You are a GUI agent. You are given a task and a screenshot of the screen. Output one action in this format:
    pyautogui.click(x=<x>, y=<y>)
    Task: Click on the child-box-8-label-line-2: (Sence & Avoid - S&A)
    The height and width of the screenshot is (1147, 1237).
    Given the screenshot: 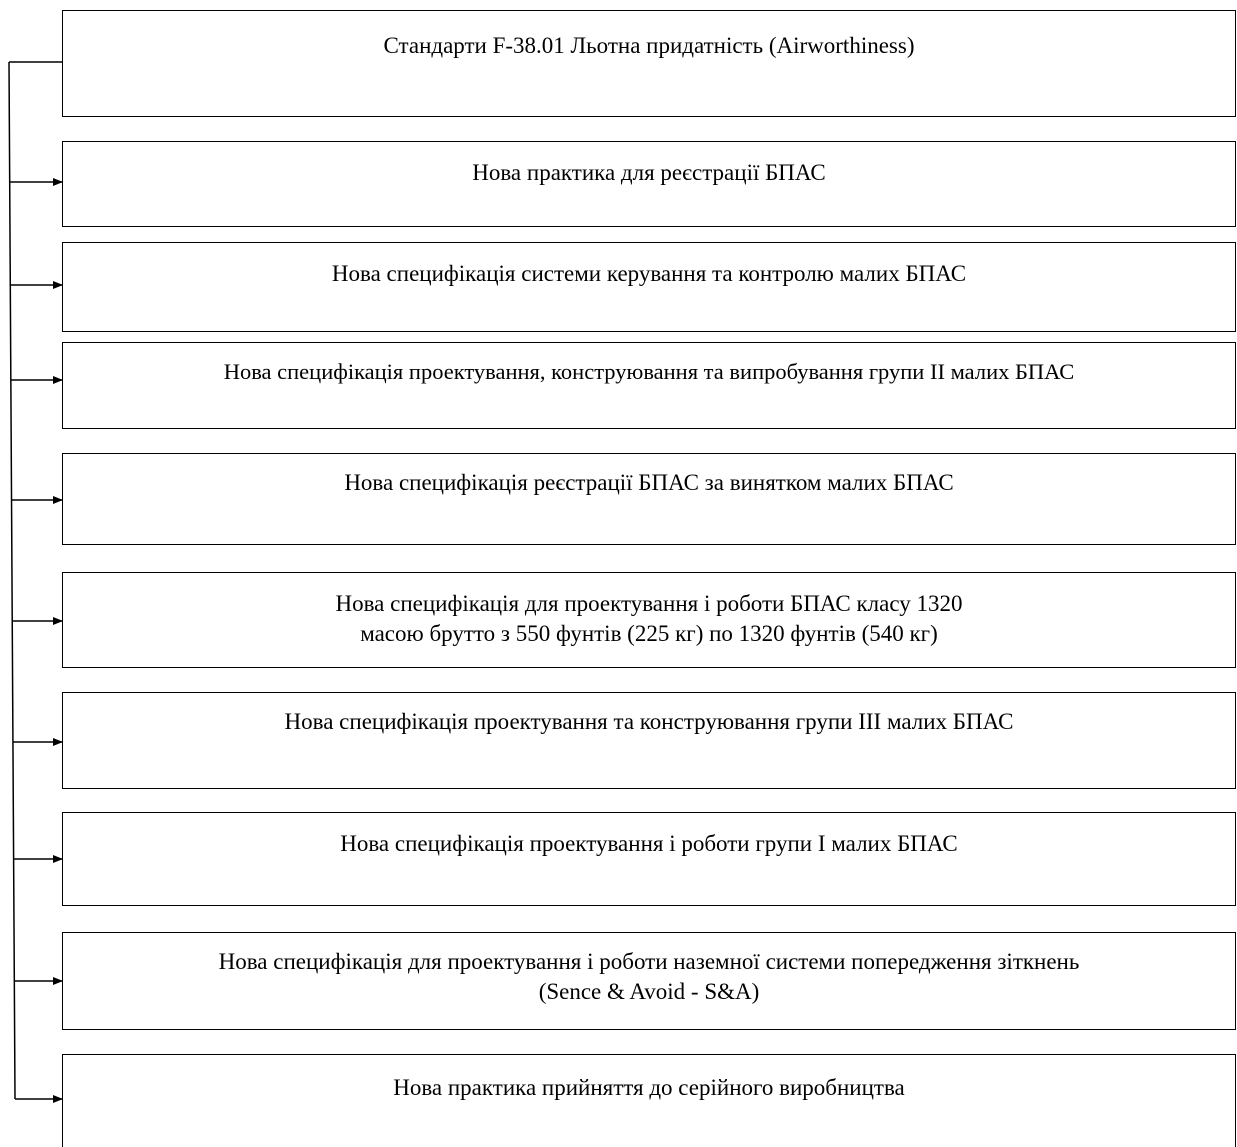 What is the action you would take?
    pyautogui.click(x=649, y=991)
    